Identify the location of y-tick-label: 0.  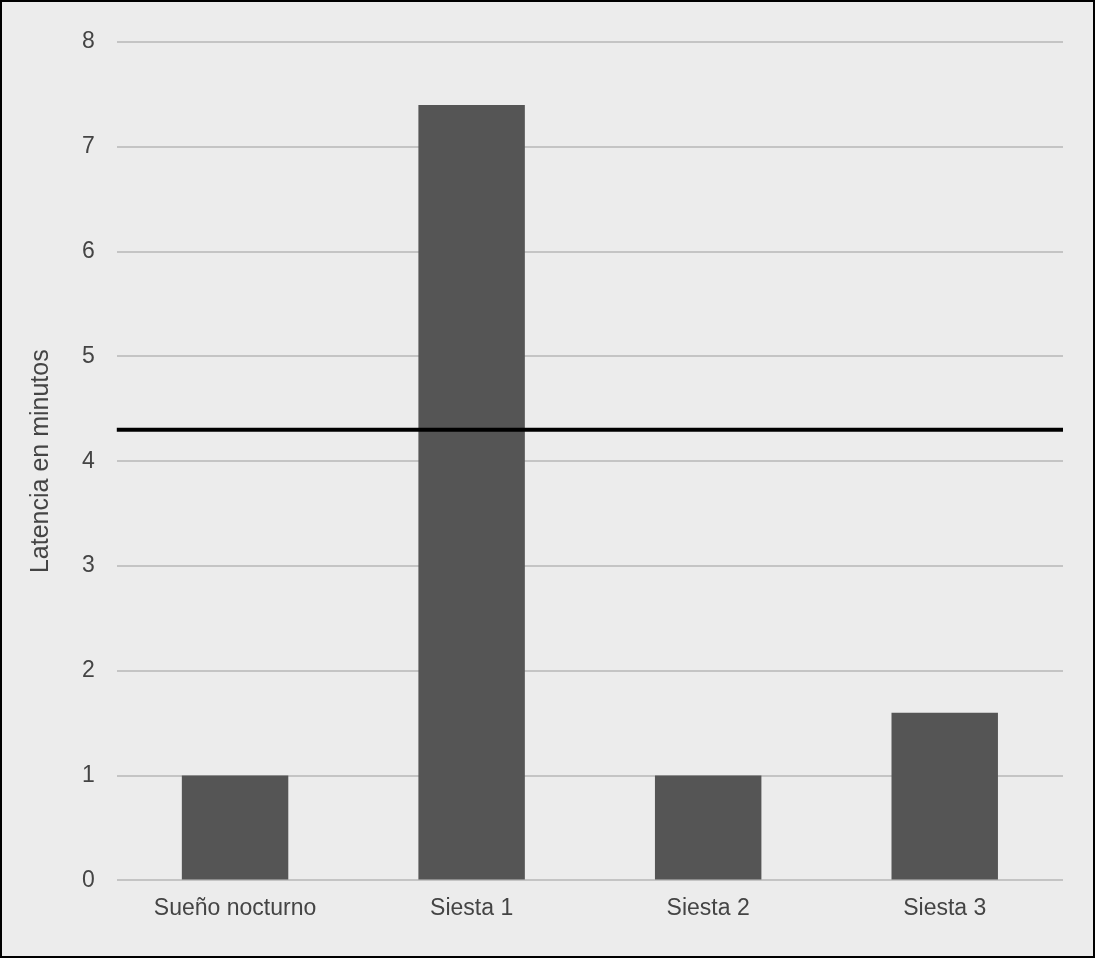
(88, 878).